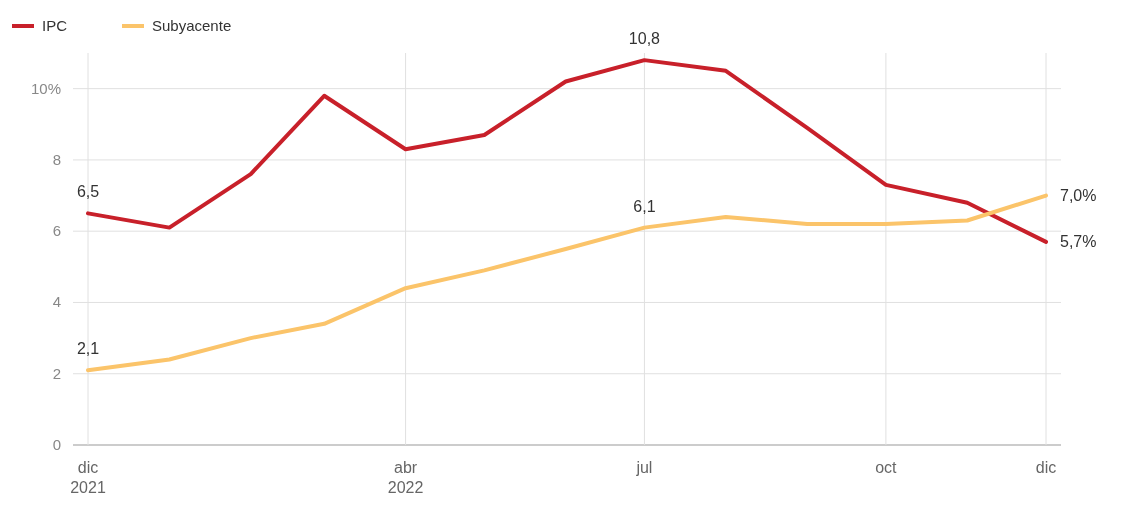 The height and width of the screenshot is (513, 1130). Describe the element at coordinates (644, 467) in the screenshot. I see `x-tick-label: jul` at that location.